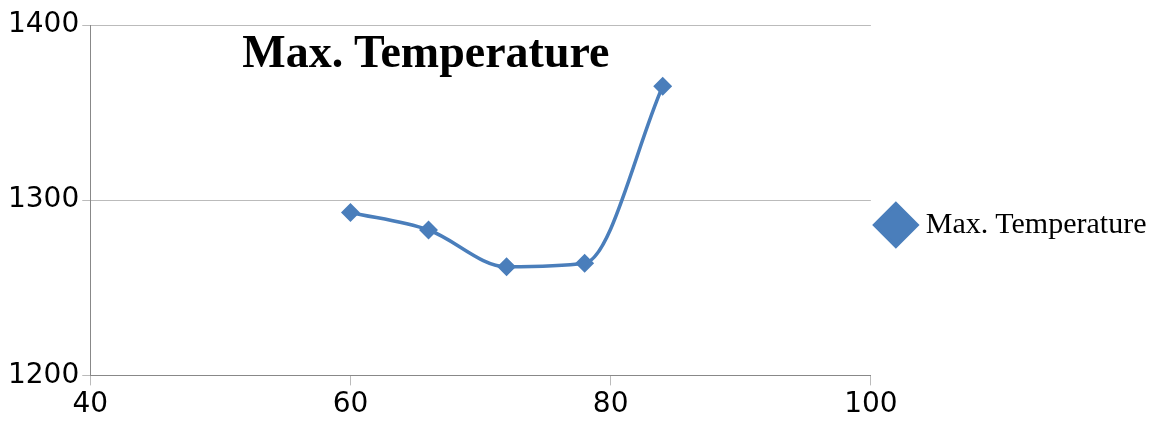  Describe the element at coordinates (1036, 222) in the screenshot. I see `legend-label: Max. Temperature` at that location.